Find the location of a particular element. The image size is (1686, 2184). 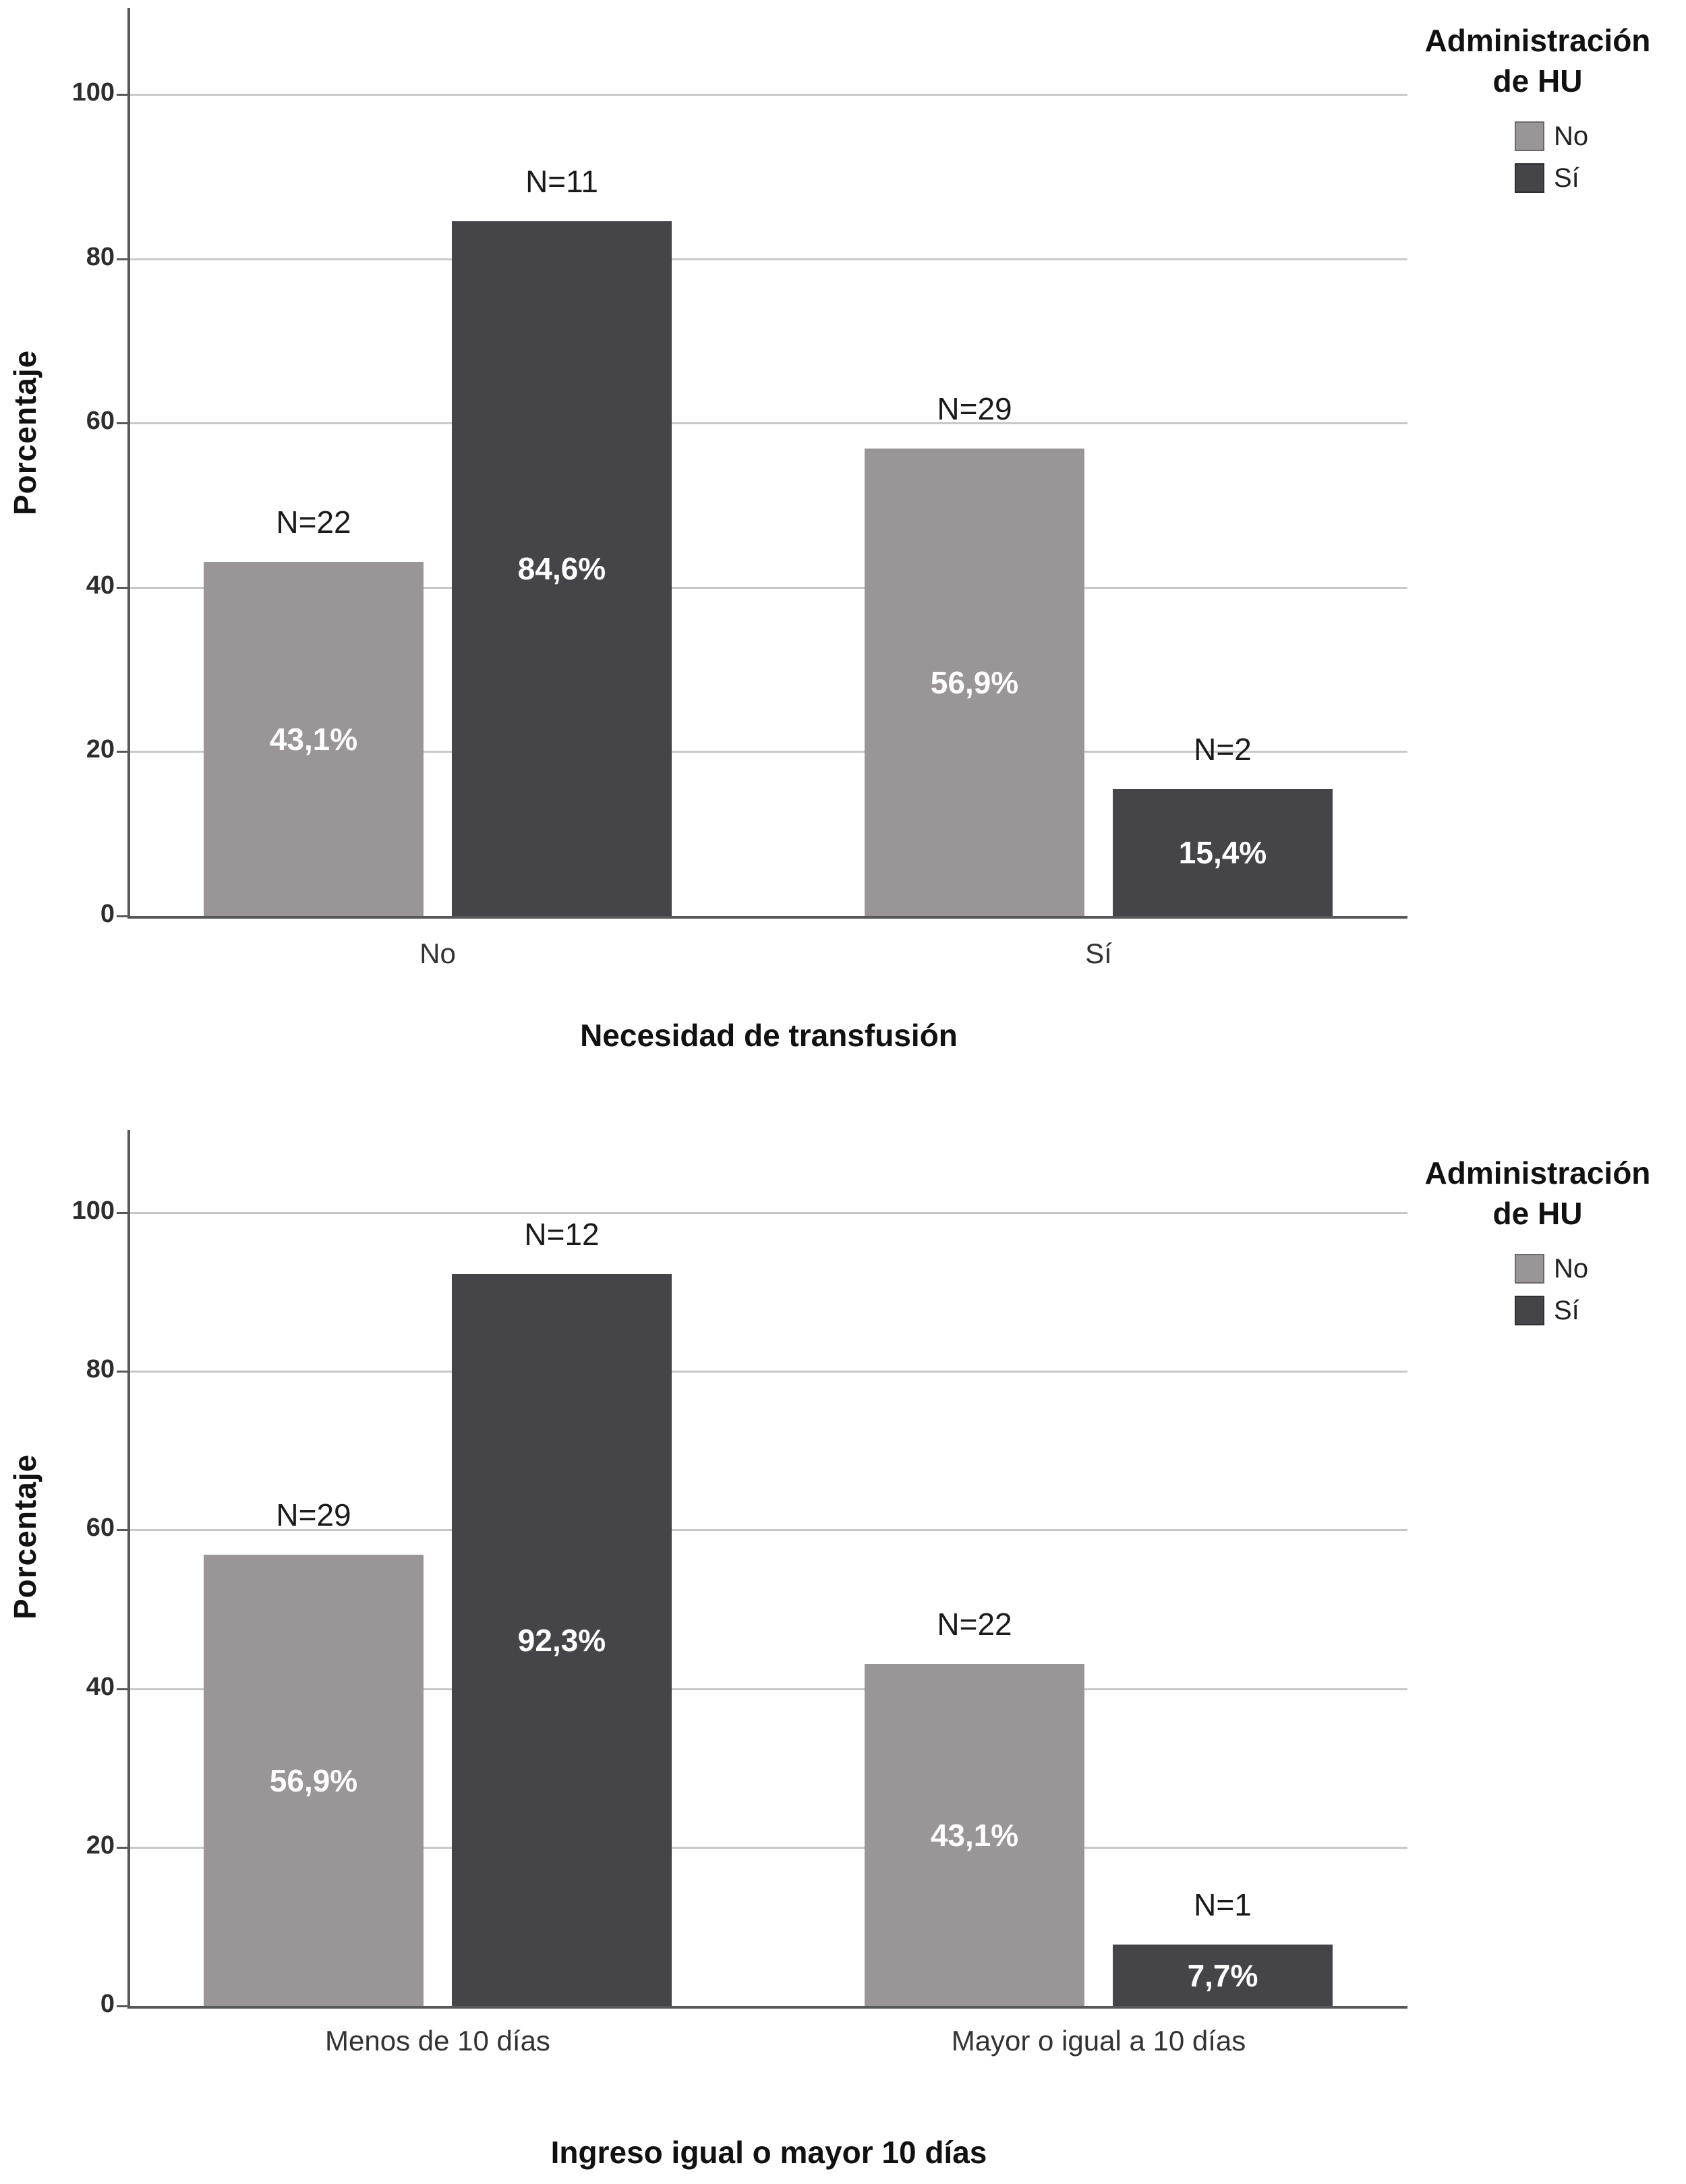

bar-sí-1: 84,6% is located at coordinates (562, 568).